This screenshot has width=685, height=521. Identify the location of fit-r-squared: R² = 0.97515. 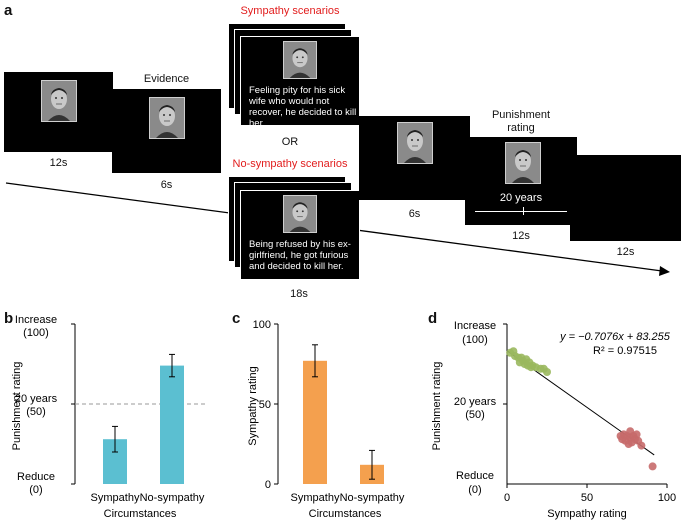
(625, 351).